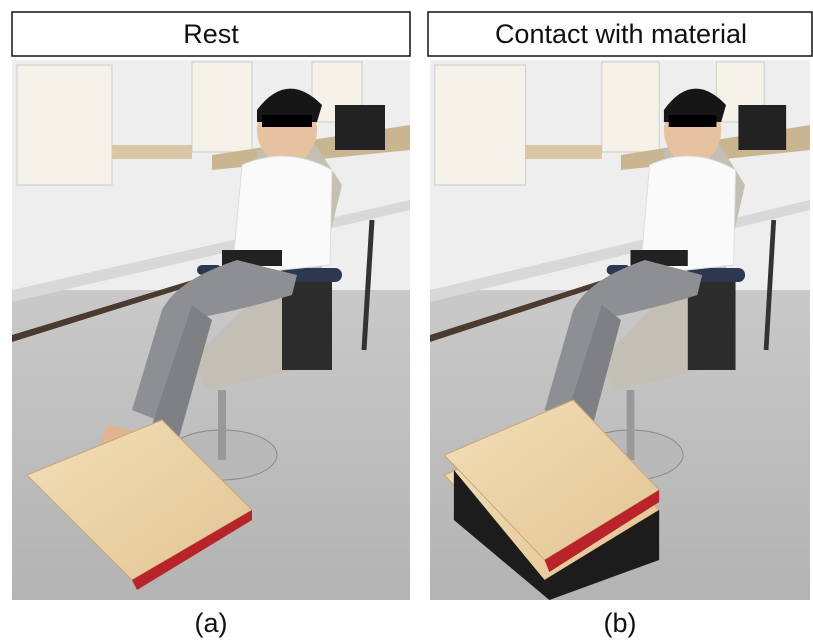 The width and height of the screenshot is (813, 641). I want to click on panel-title: Rest, so click(211, 34).